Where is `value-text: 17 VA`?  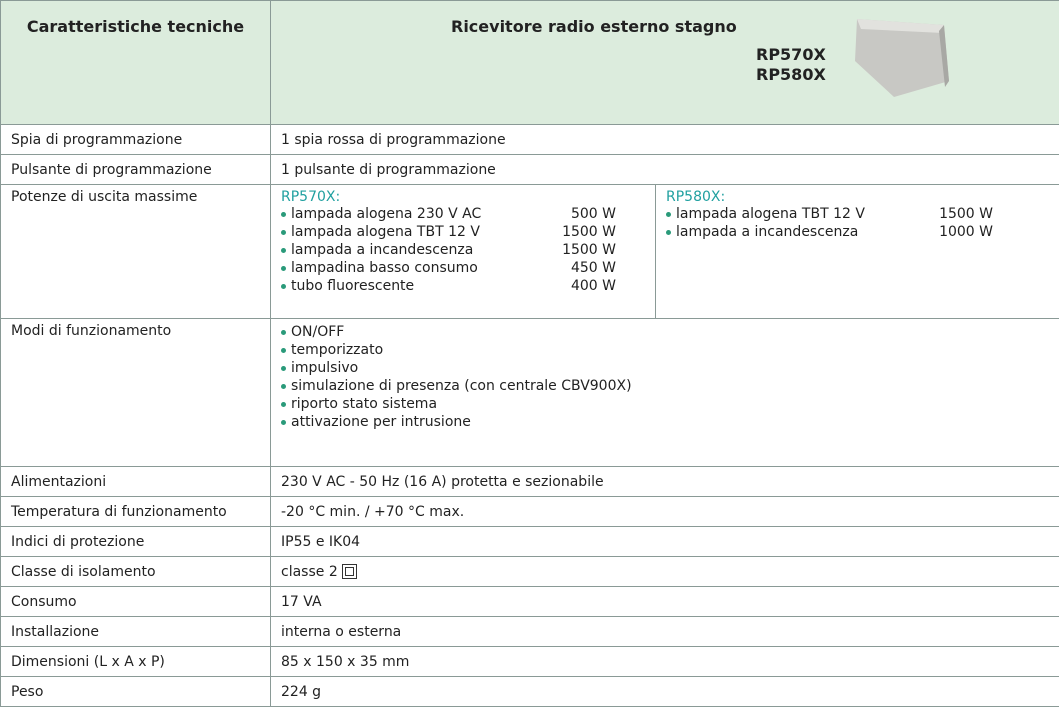 value-text: 17 VA is located at coordinates (301, 602).